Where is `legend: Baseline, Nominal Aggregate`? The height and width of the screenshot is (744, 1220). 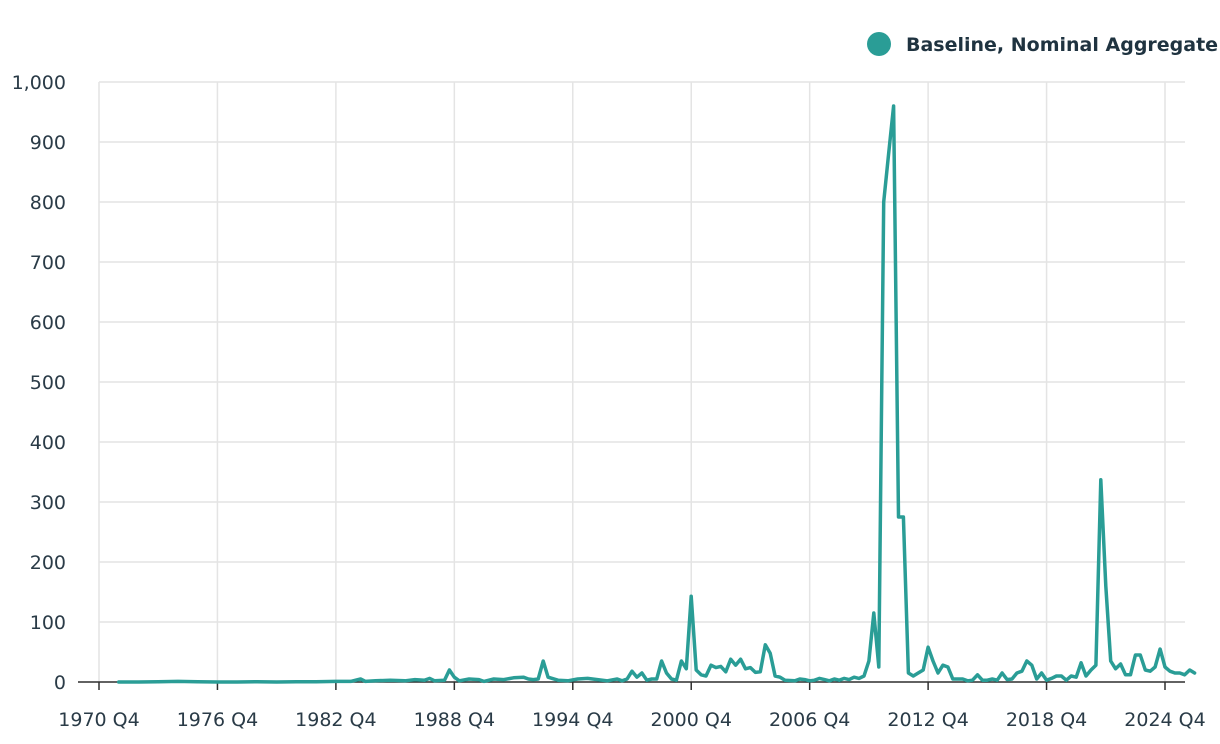
legend: Baseline, Nominal Aggregate is located at coordinates (1042, 44).